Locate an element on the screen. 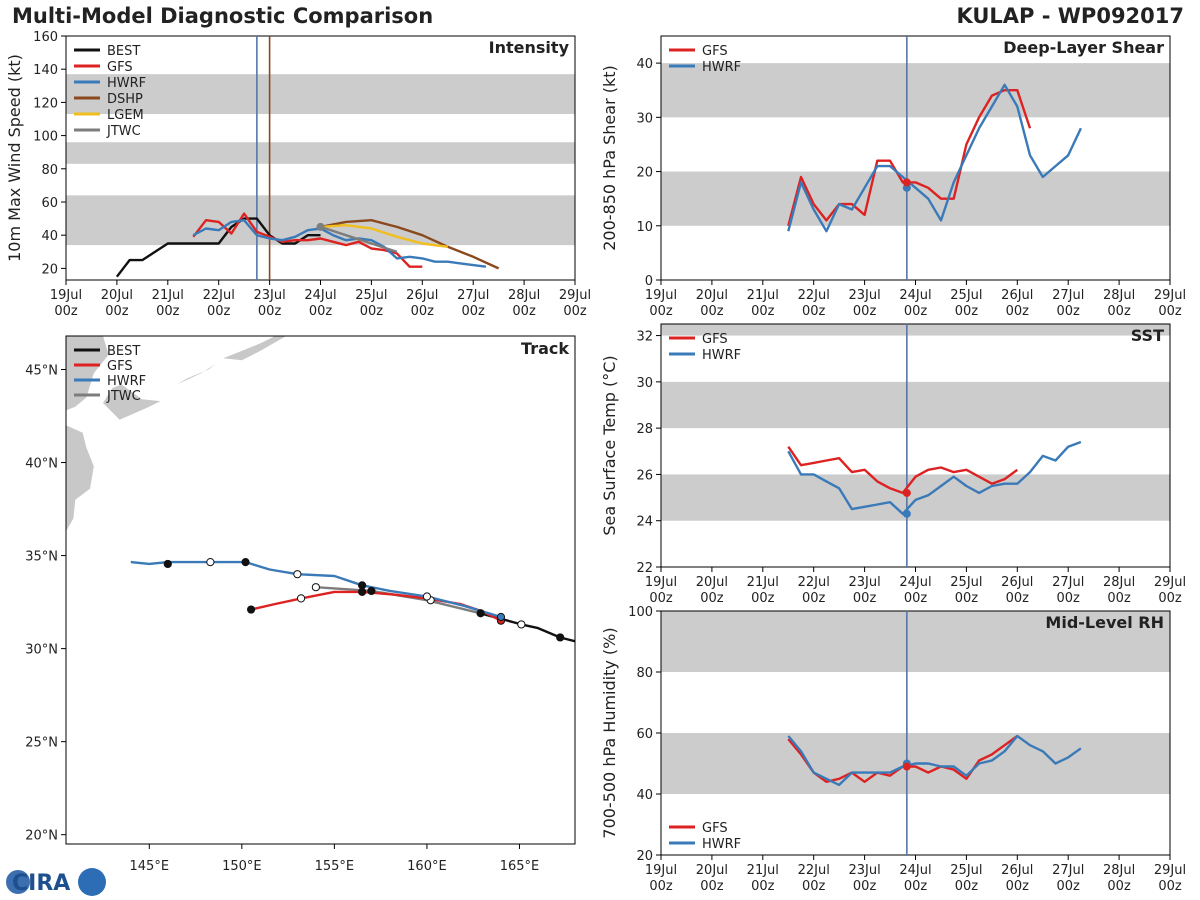 This screenshot has height=900, width=1200. track-xtick-label: 150°E is located at coordinates (242, 866).